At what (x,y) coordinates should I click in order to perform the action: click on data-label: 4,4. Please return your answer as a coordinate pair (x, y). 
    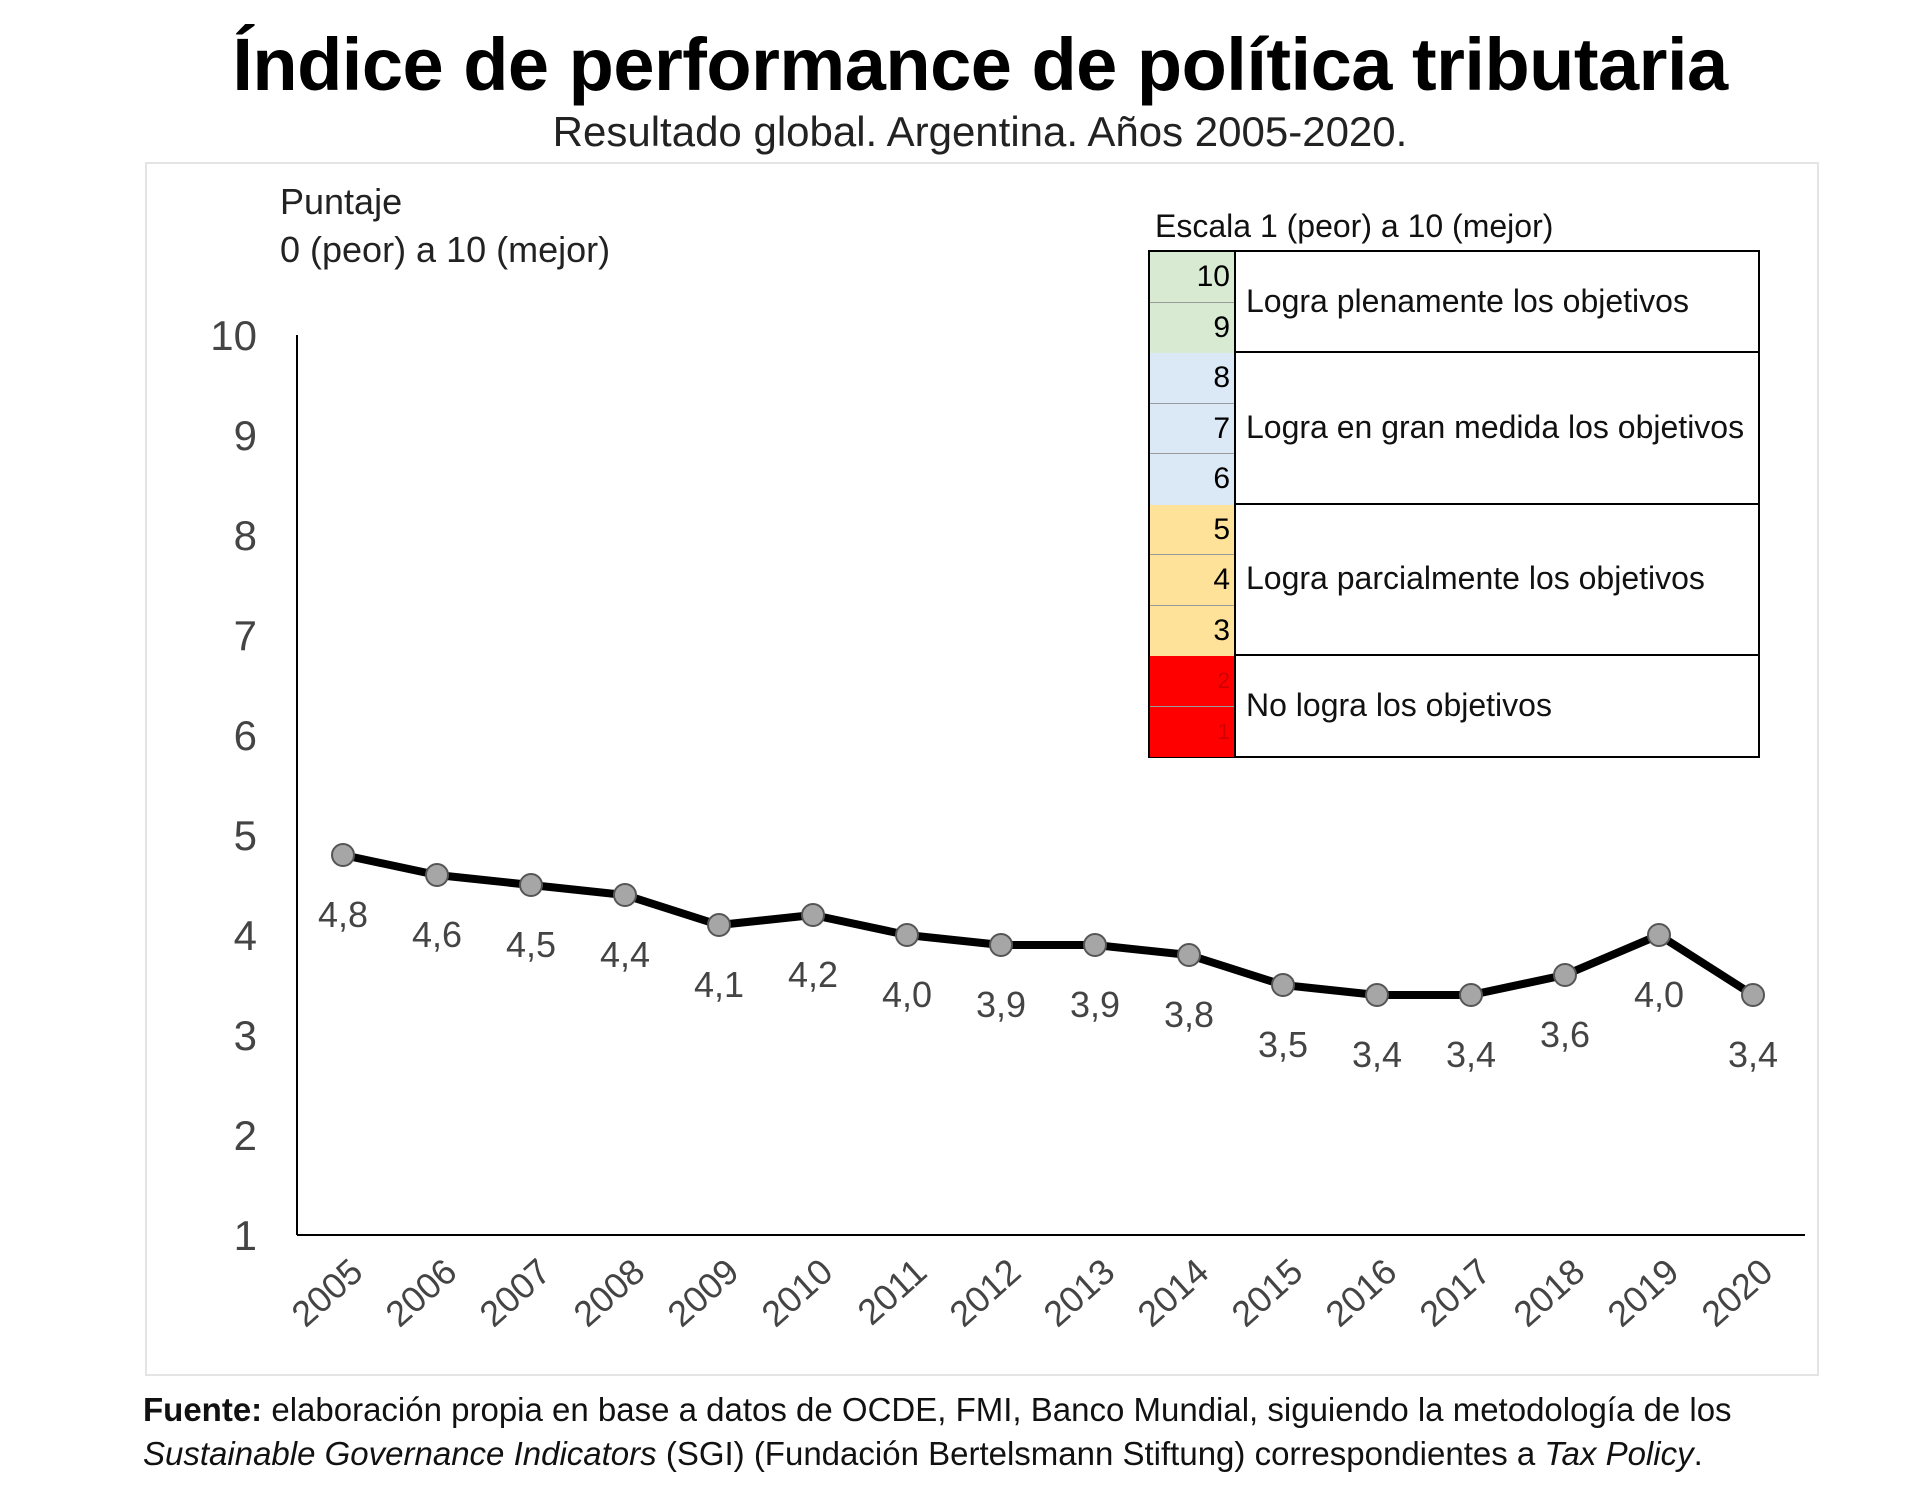
    Looking at the image, I should click on (625, 954).